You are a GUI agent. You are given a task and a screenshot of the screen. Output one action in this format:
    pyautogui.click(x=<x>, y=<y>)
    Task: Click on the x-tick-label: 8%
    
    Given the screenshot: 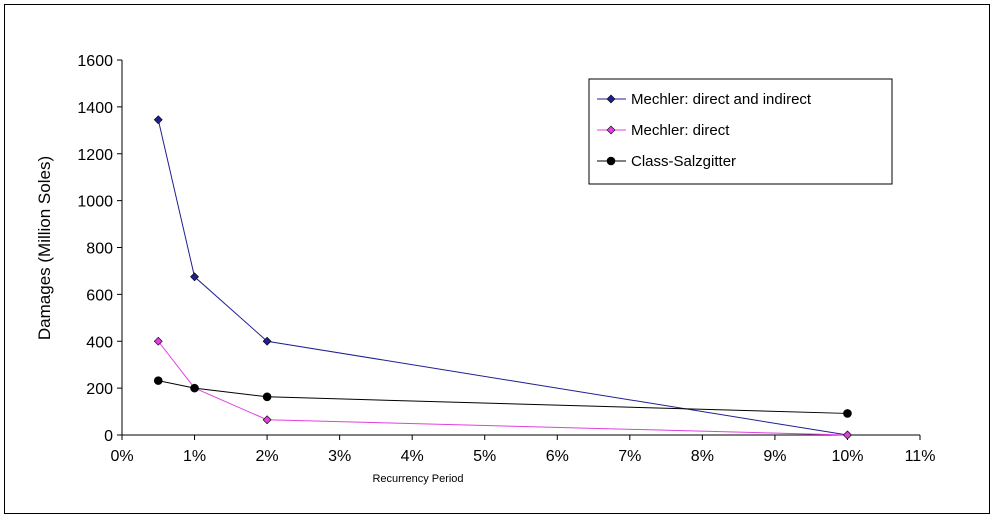 What is the action you would take?
    pyautogui.click(x=702, y=456)
    